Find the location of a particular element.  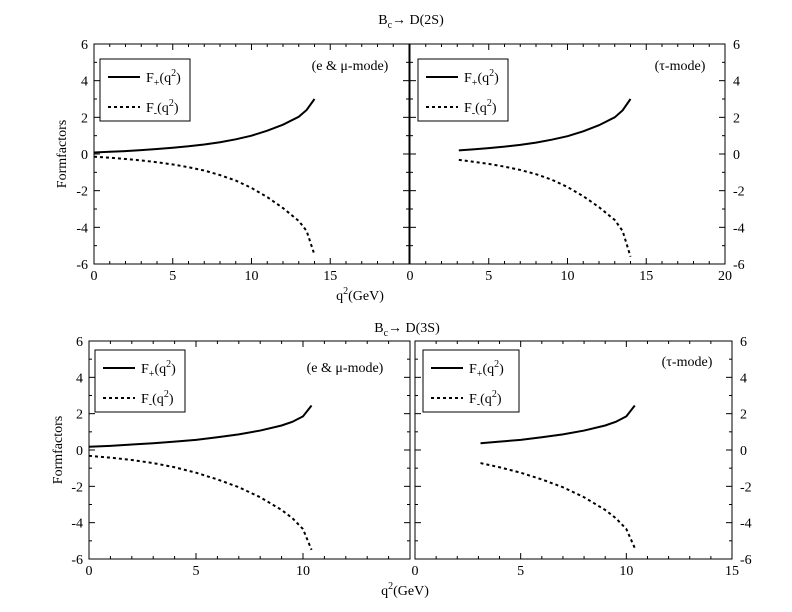

top-left-title: Bc→ D(2S) is located at coordinates (411, 22).